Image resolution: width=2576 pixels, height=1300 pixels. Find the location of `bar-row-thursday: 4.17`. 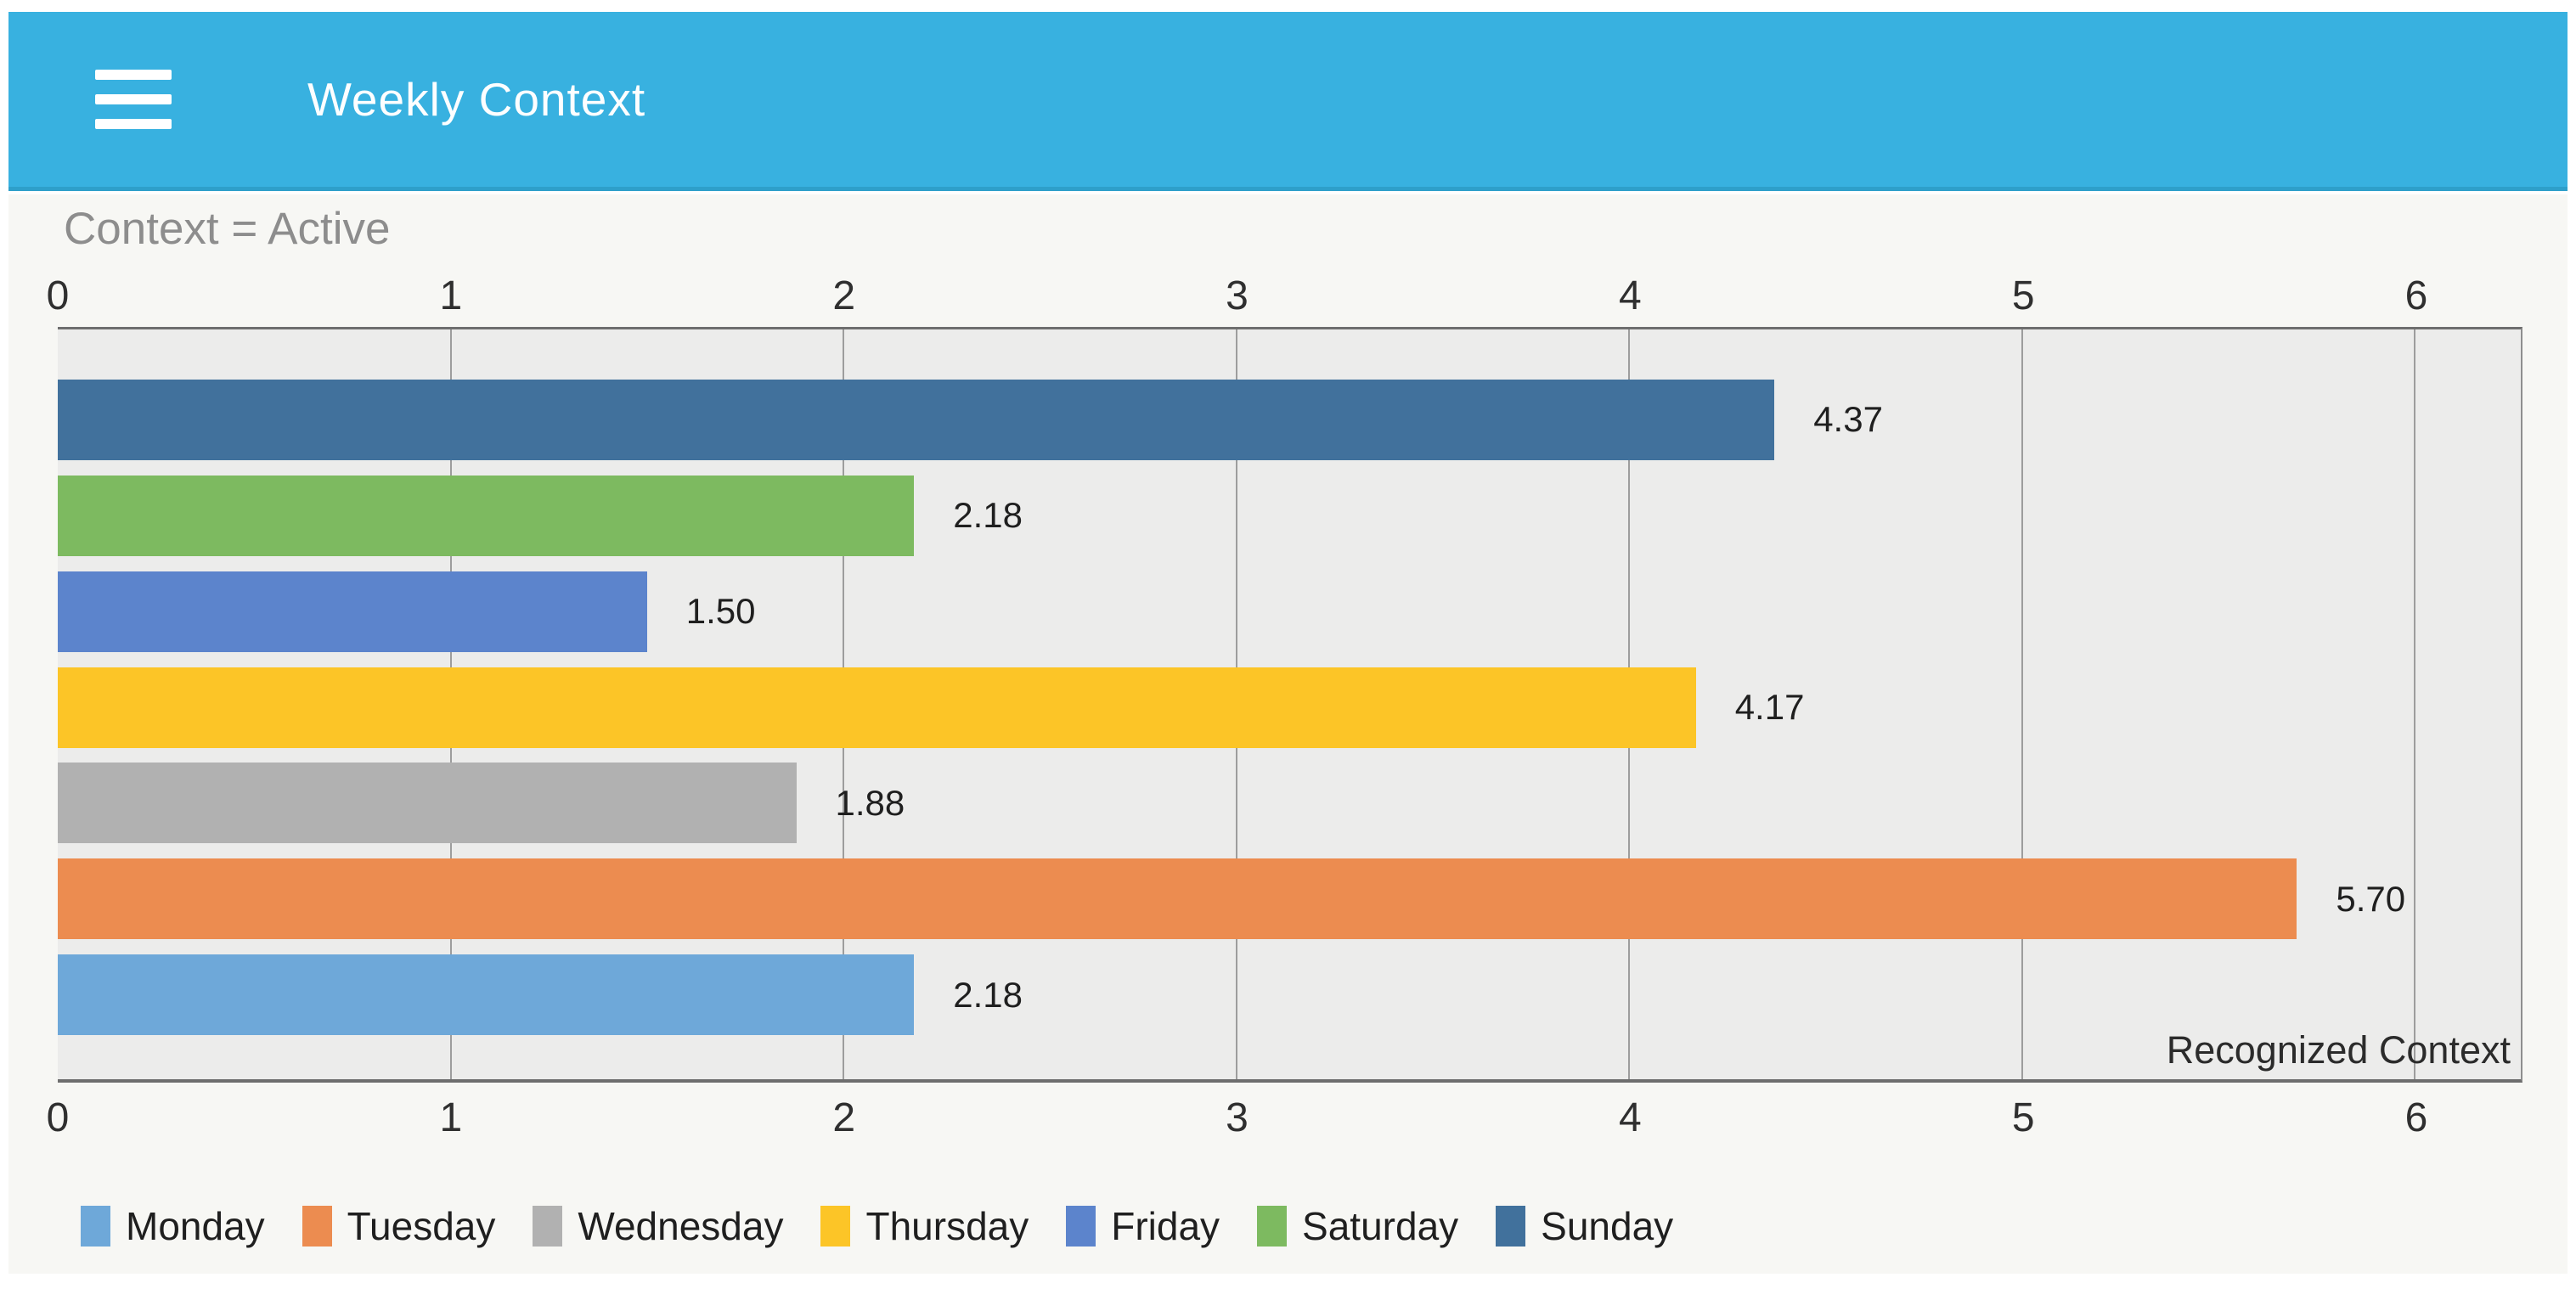

bar-row-thursday: 4.17 is located at coordinates (1289, 708).